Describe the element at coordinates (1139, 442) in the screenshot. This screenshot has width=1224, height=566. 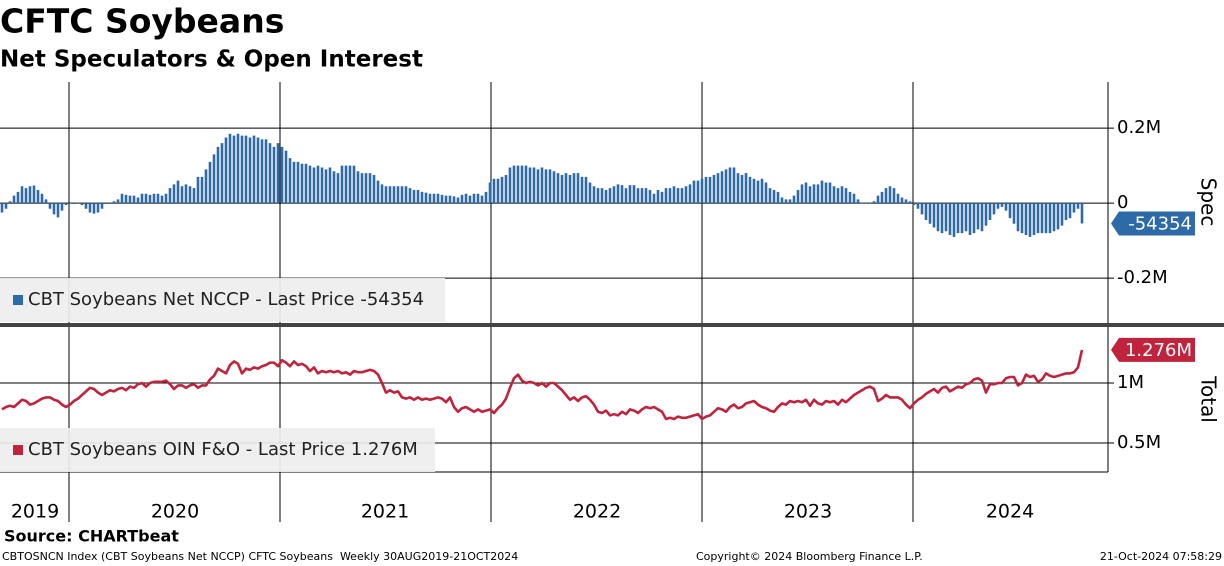
I see `y-tick-label: 0.5M` at that location.